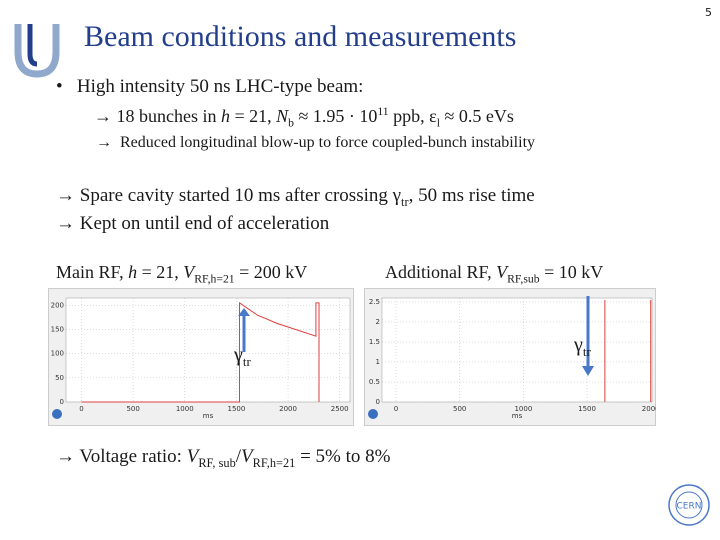 This screenshot has height=540, width=720. What do you see at coordinates (378, 322) in the screenshot?
I see `y-tick-label: 2` at bounding box center [378, 322].